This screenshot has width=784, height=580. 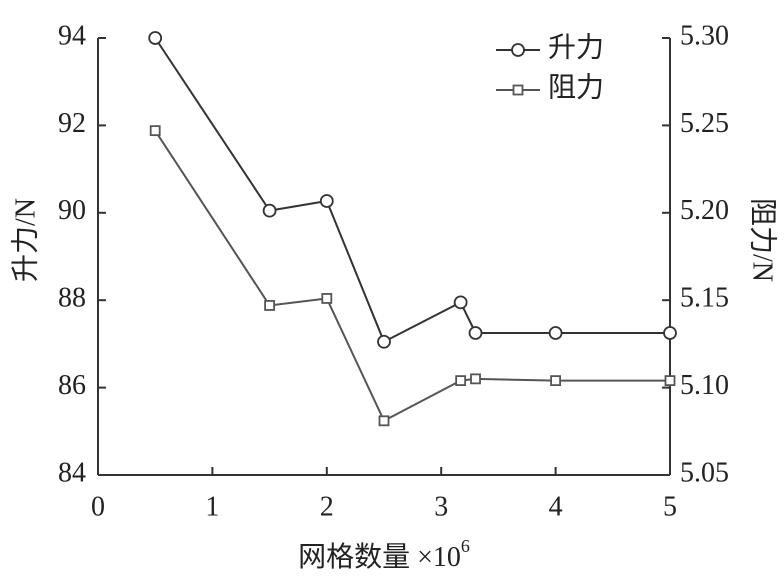 I want to click on y2-tick-label: 5.30, so click(x=704, y=35).